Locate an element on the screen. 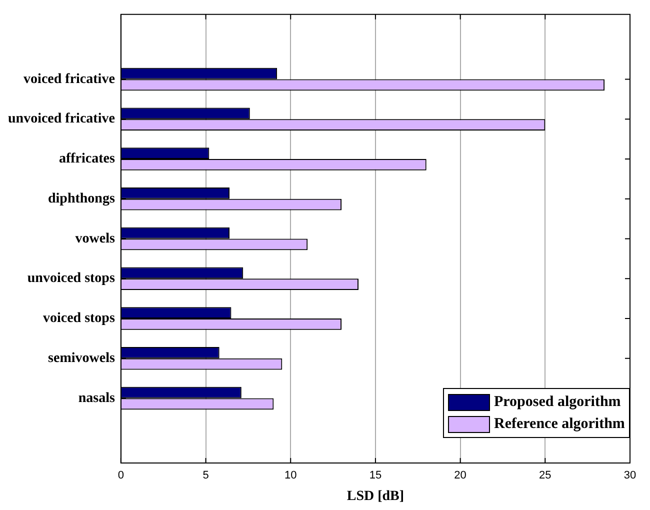 This screenshot has height=510, width=650. x-tick-label: 30 is located at coordinates (630, 476).